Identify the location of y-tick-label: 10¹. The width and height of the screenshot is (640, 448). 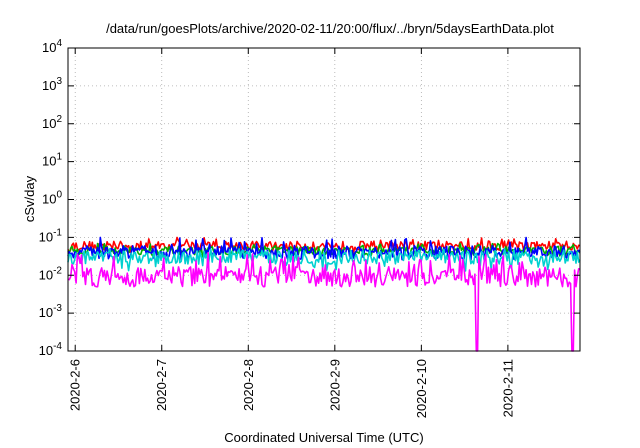
(52, 160).